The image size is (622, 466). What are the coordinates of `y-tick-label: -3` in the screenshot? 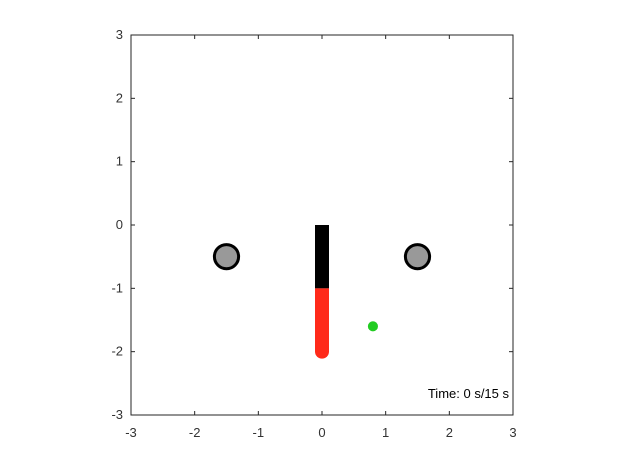 It's located at (117, 414).